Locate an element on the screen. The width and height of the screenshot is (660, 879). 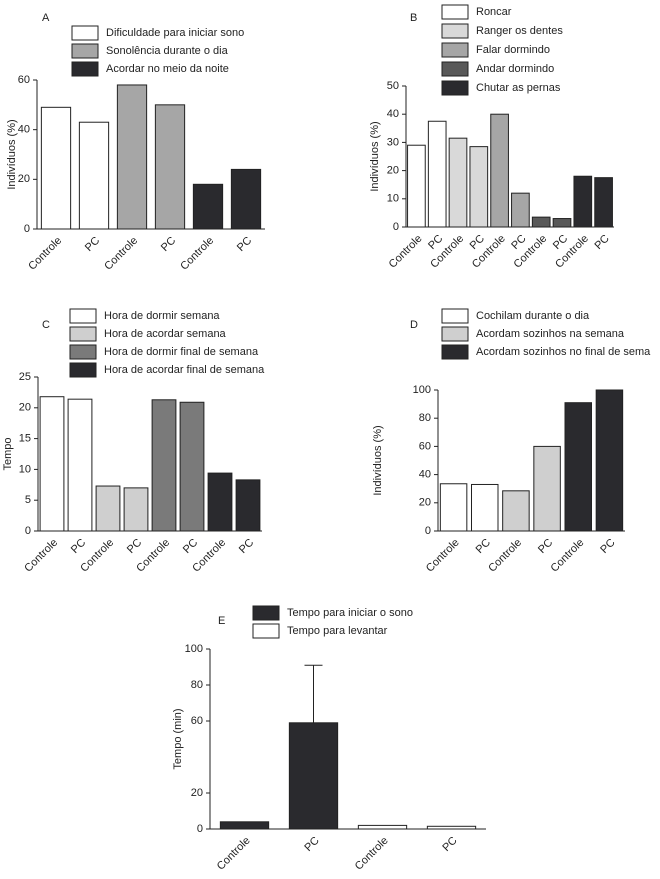
legend-label: Chutar as pernas is located at coordinates (518, 88).